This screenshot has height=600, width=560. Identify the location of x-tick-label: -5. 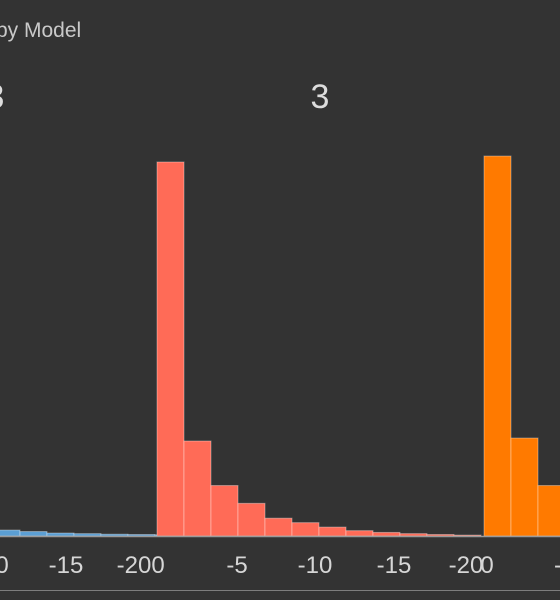
(236, 565).